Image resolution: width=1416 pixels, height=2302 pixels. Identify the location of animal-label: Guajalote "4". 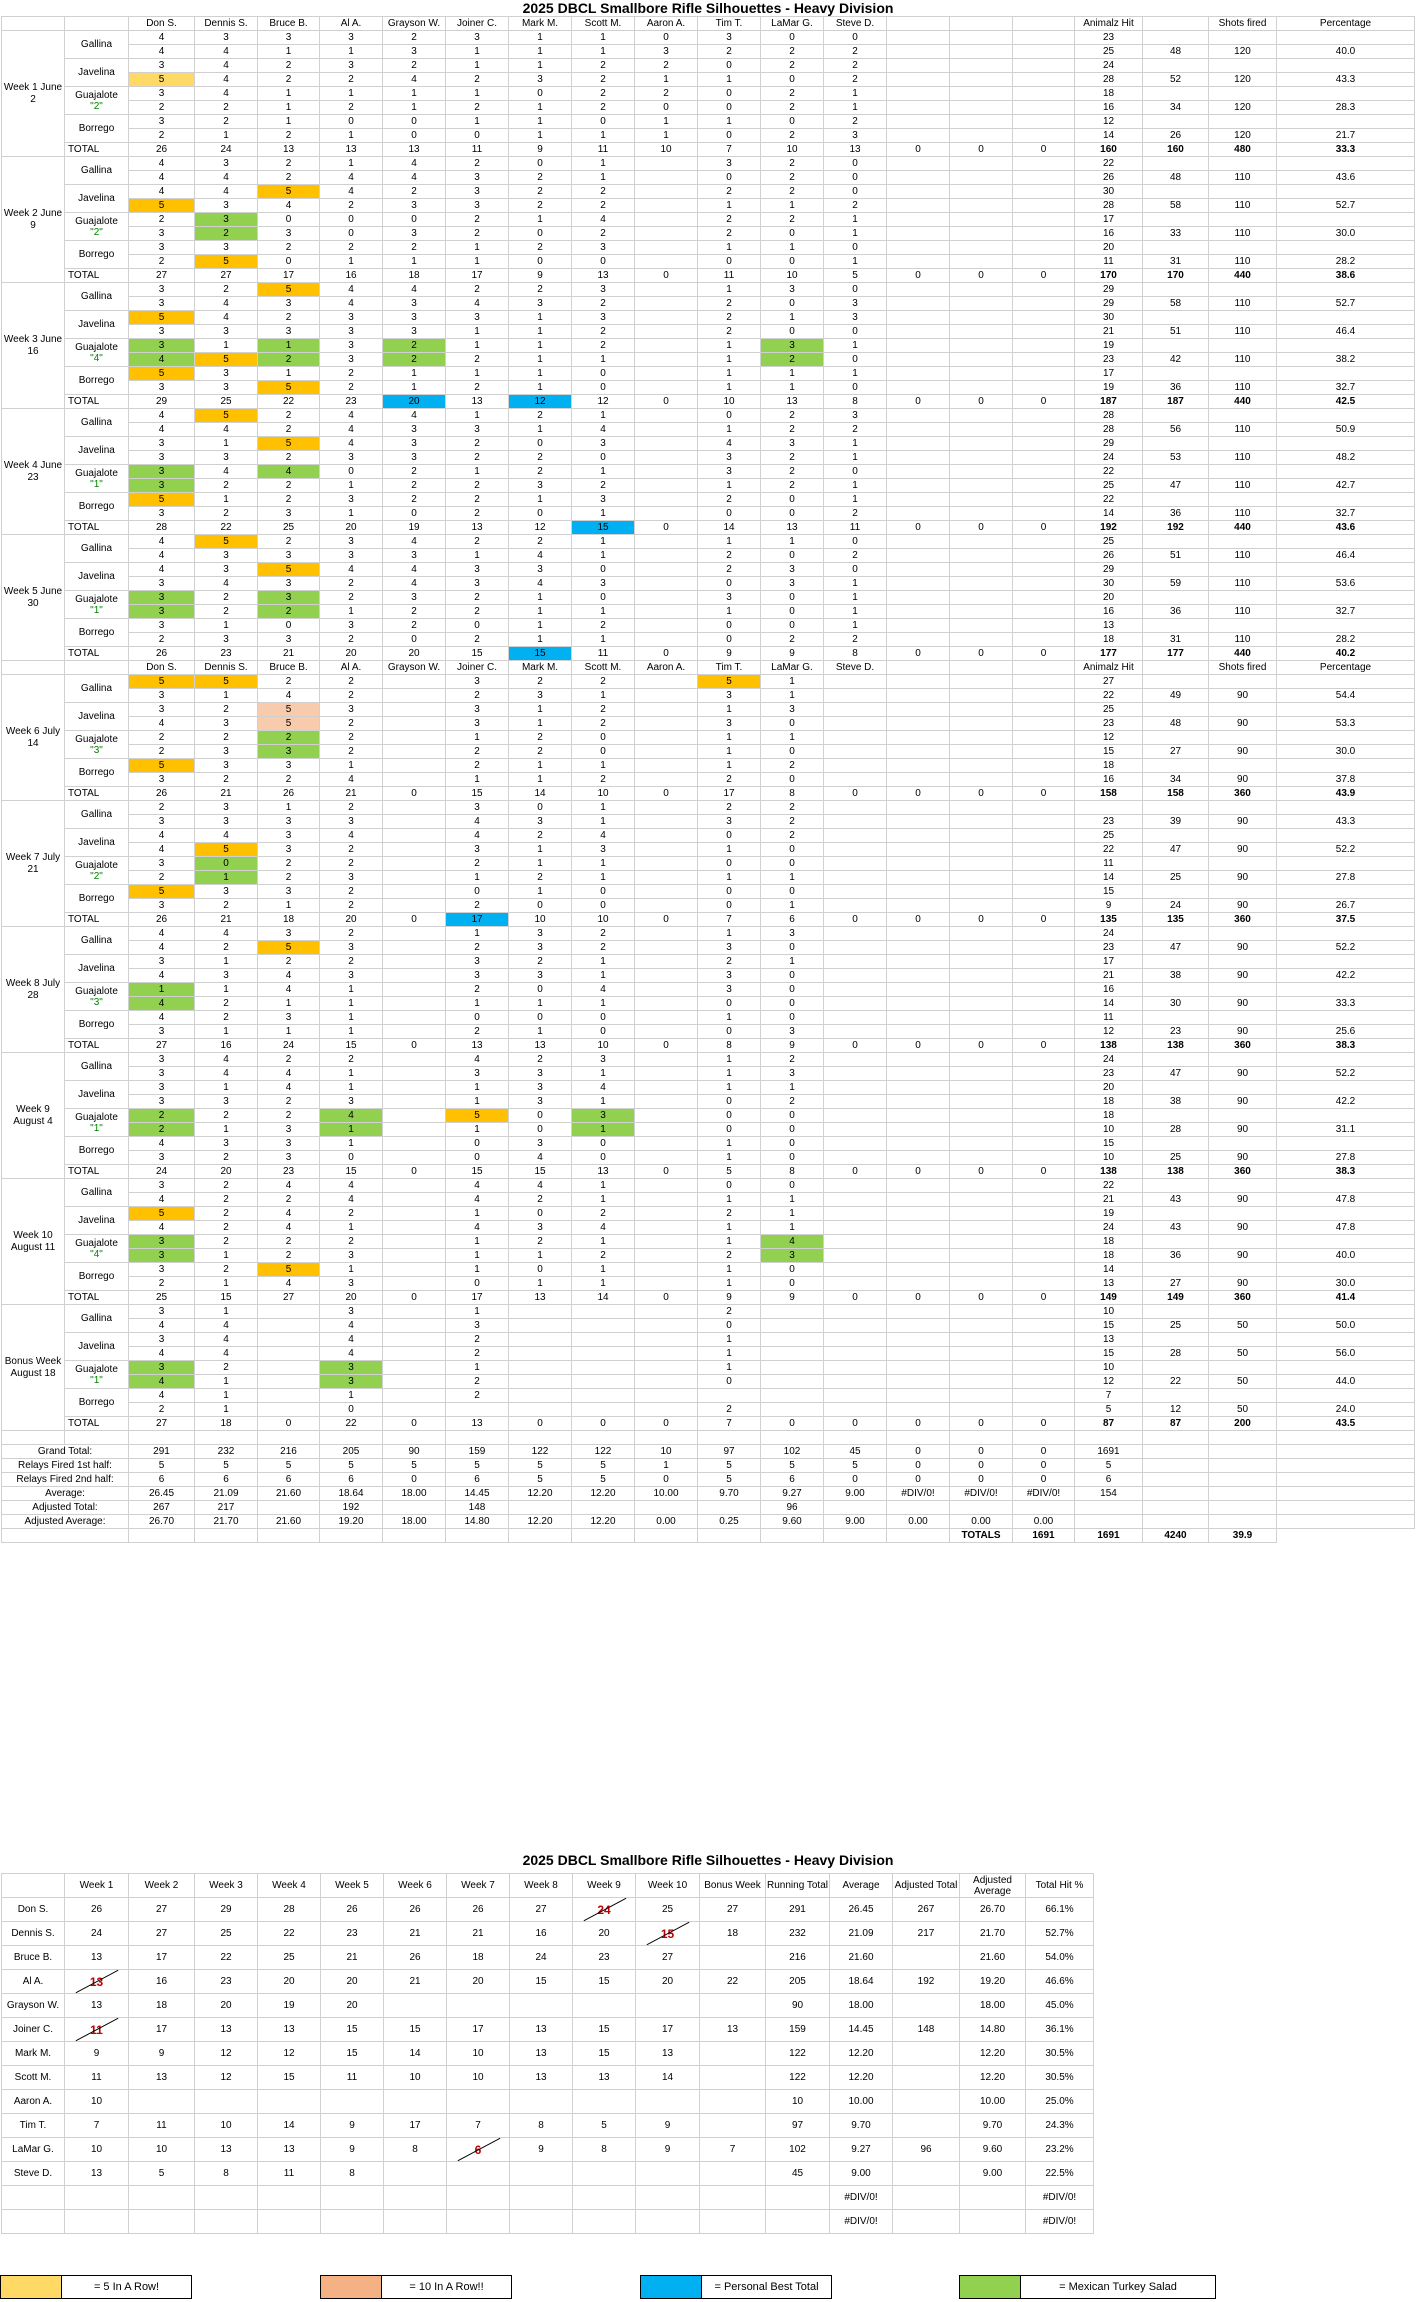
(96, 1248).